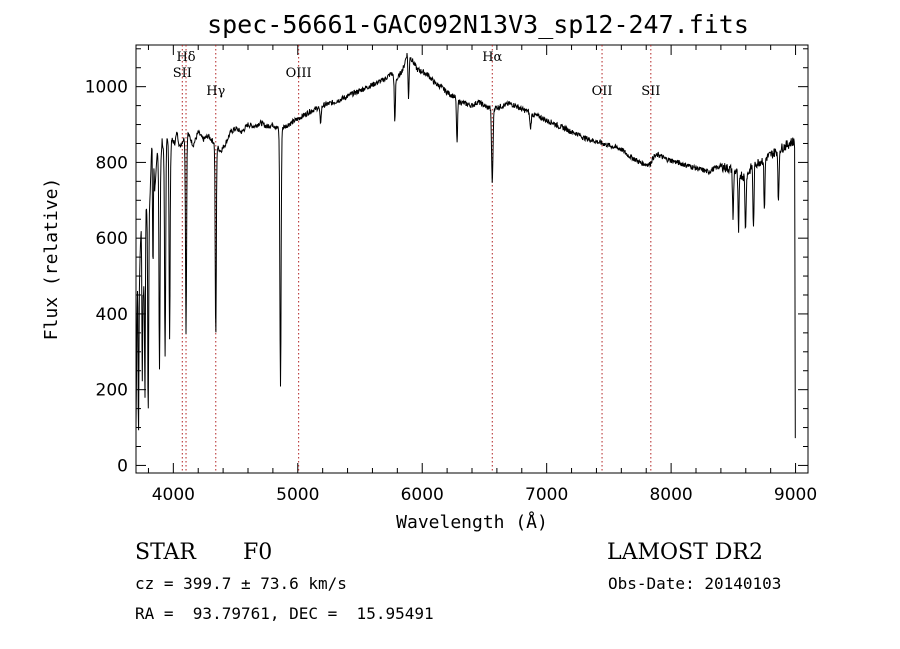  I want to click on y-tick-label: 1000, so click(106, 88).